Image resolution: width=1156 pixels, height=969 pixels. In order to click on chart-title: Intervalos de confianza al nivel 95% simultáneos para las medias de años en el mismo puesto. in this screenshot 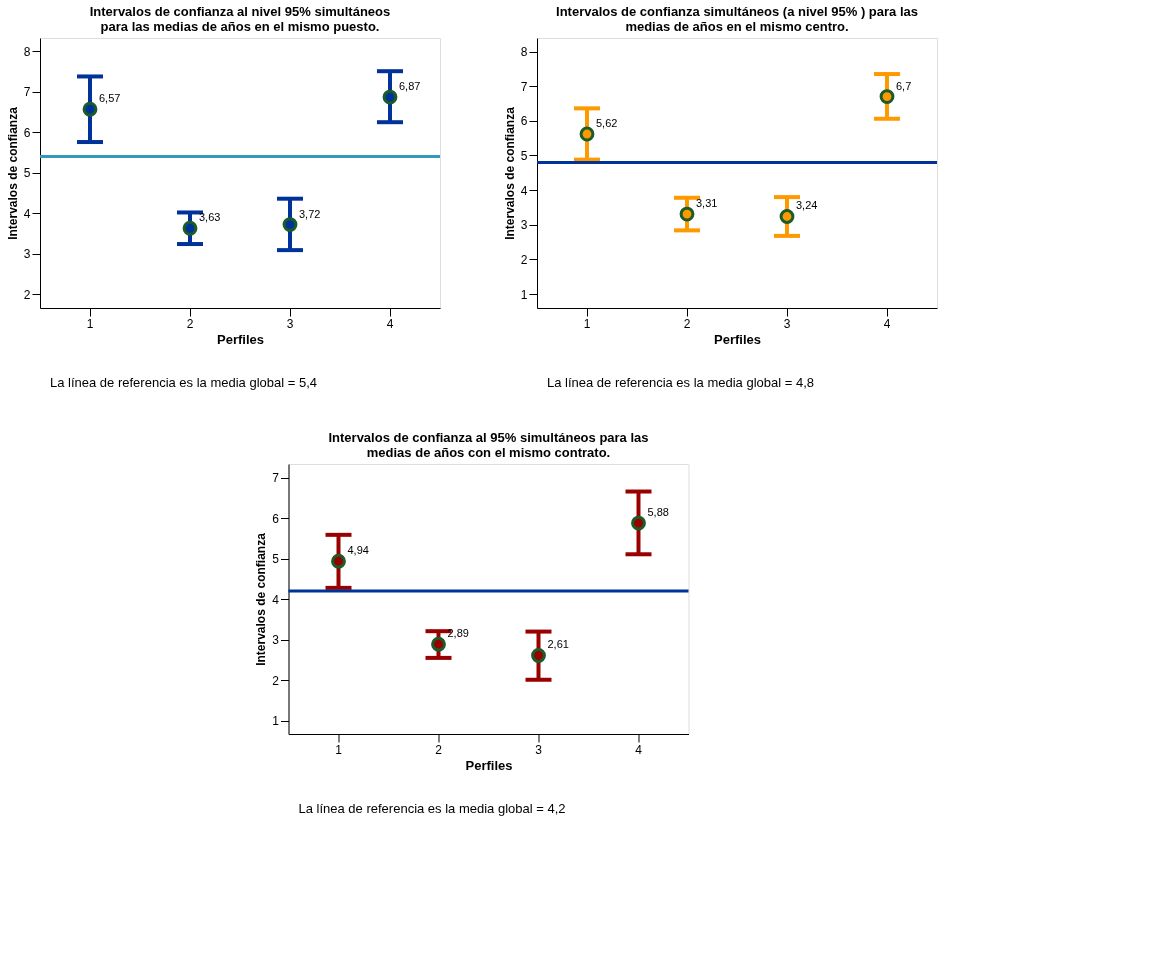, I will do `click(240, 19)`.